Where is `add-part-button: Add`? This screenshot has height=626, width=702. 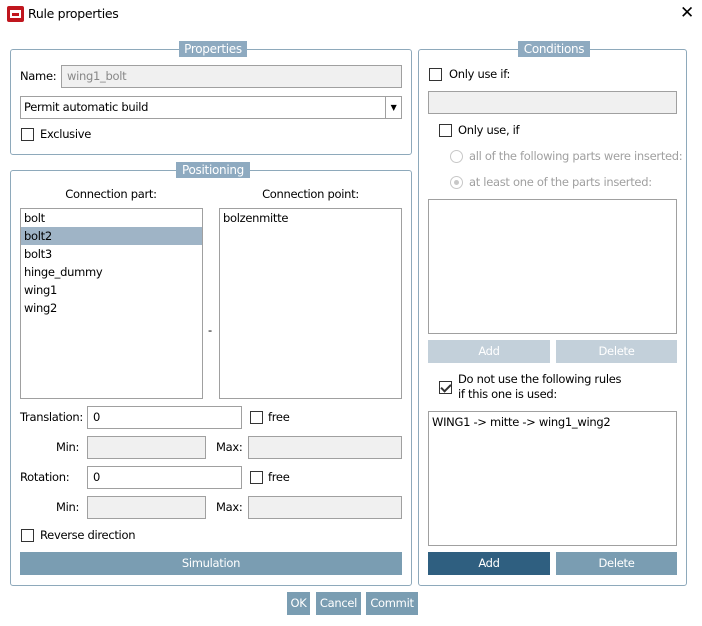 add-part-button: Add is located at coordinates (489, 351).